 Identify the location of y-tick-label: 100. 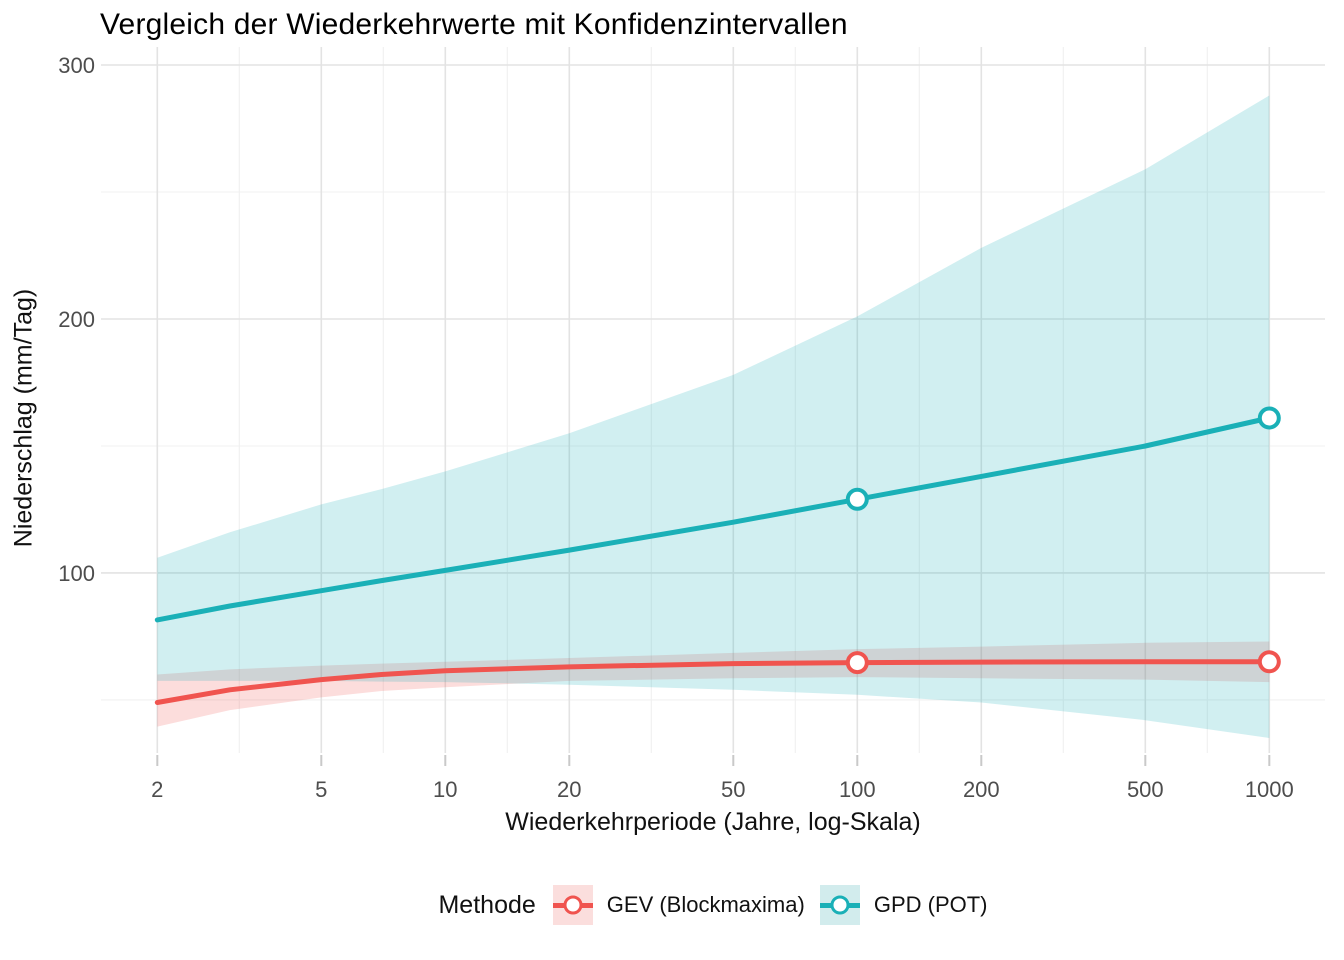
(76, 573).